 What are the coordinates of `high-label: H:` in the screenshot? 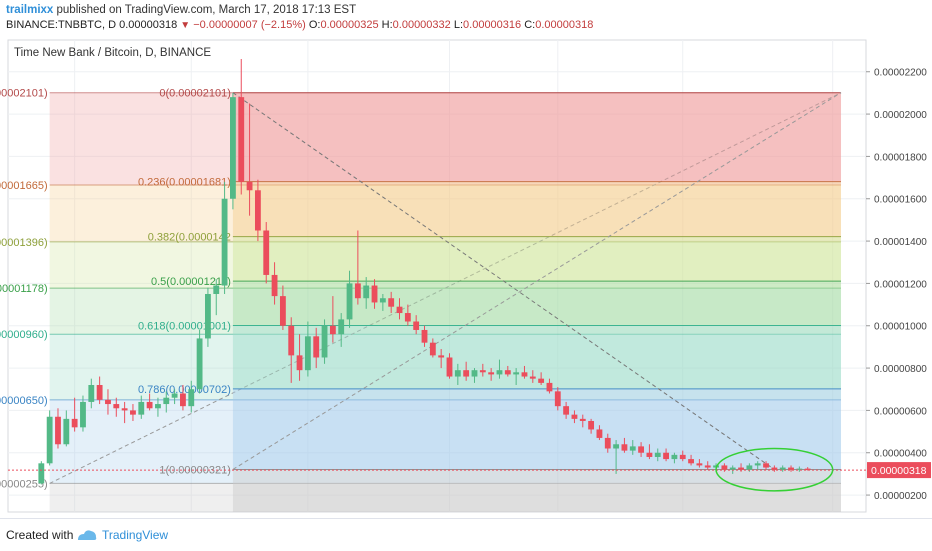 It's located at (387, 25).